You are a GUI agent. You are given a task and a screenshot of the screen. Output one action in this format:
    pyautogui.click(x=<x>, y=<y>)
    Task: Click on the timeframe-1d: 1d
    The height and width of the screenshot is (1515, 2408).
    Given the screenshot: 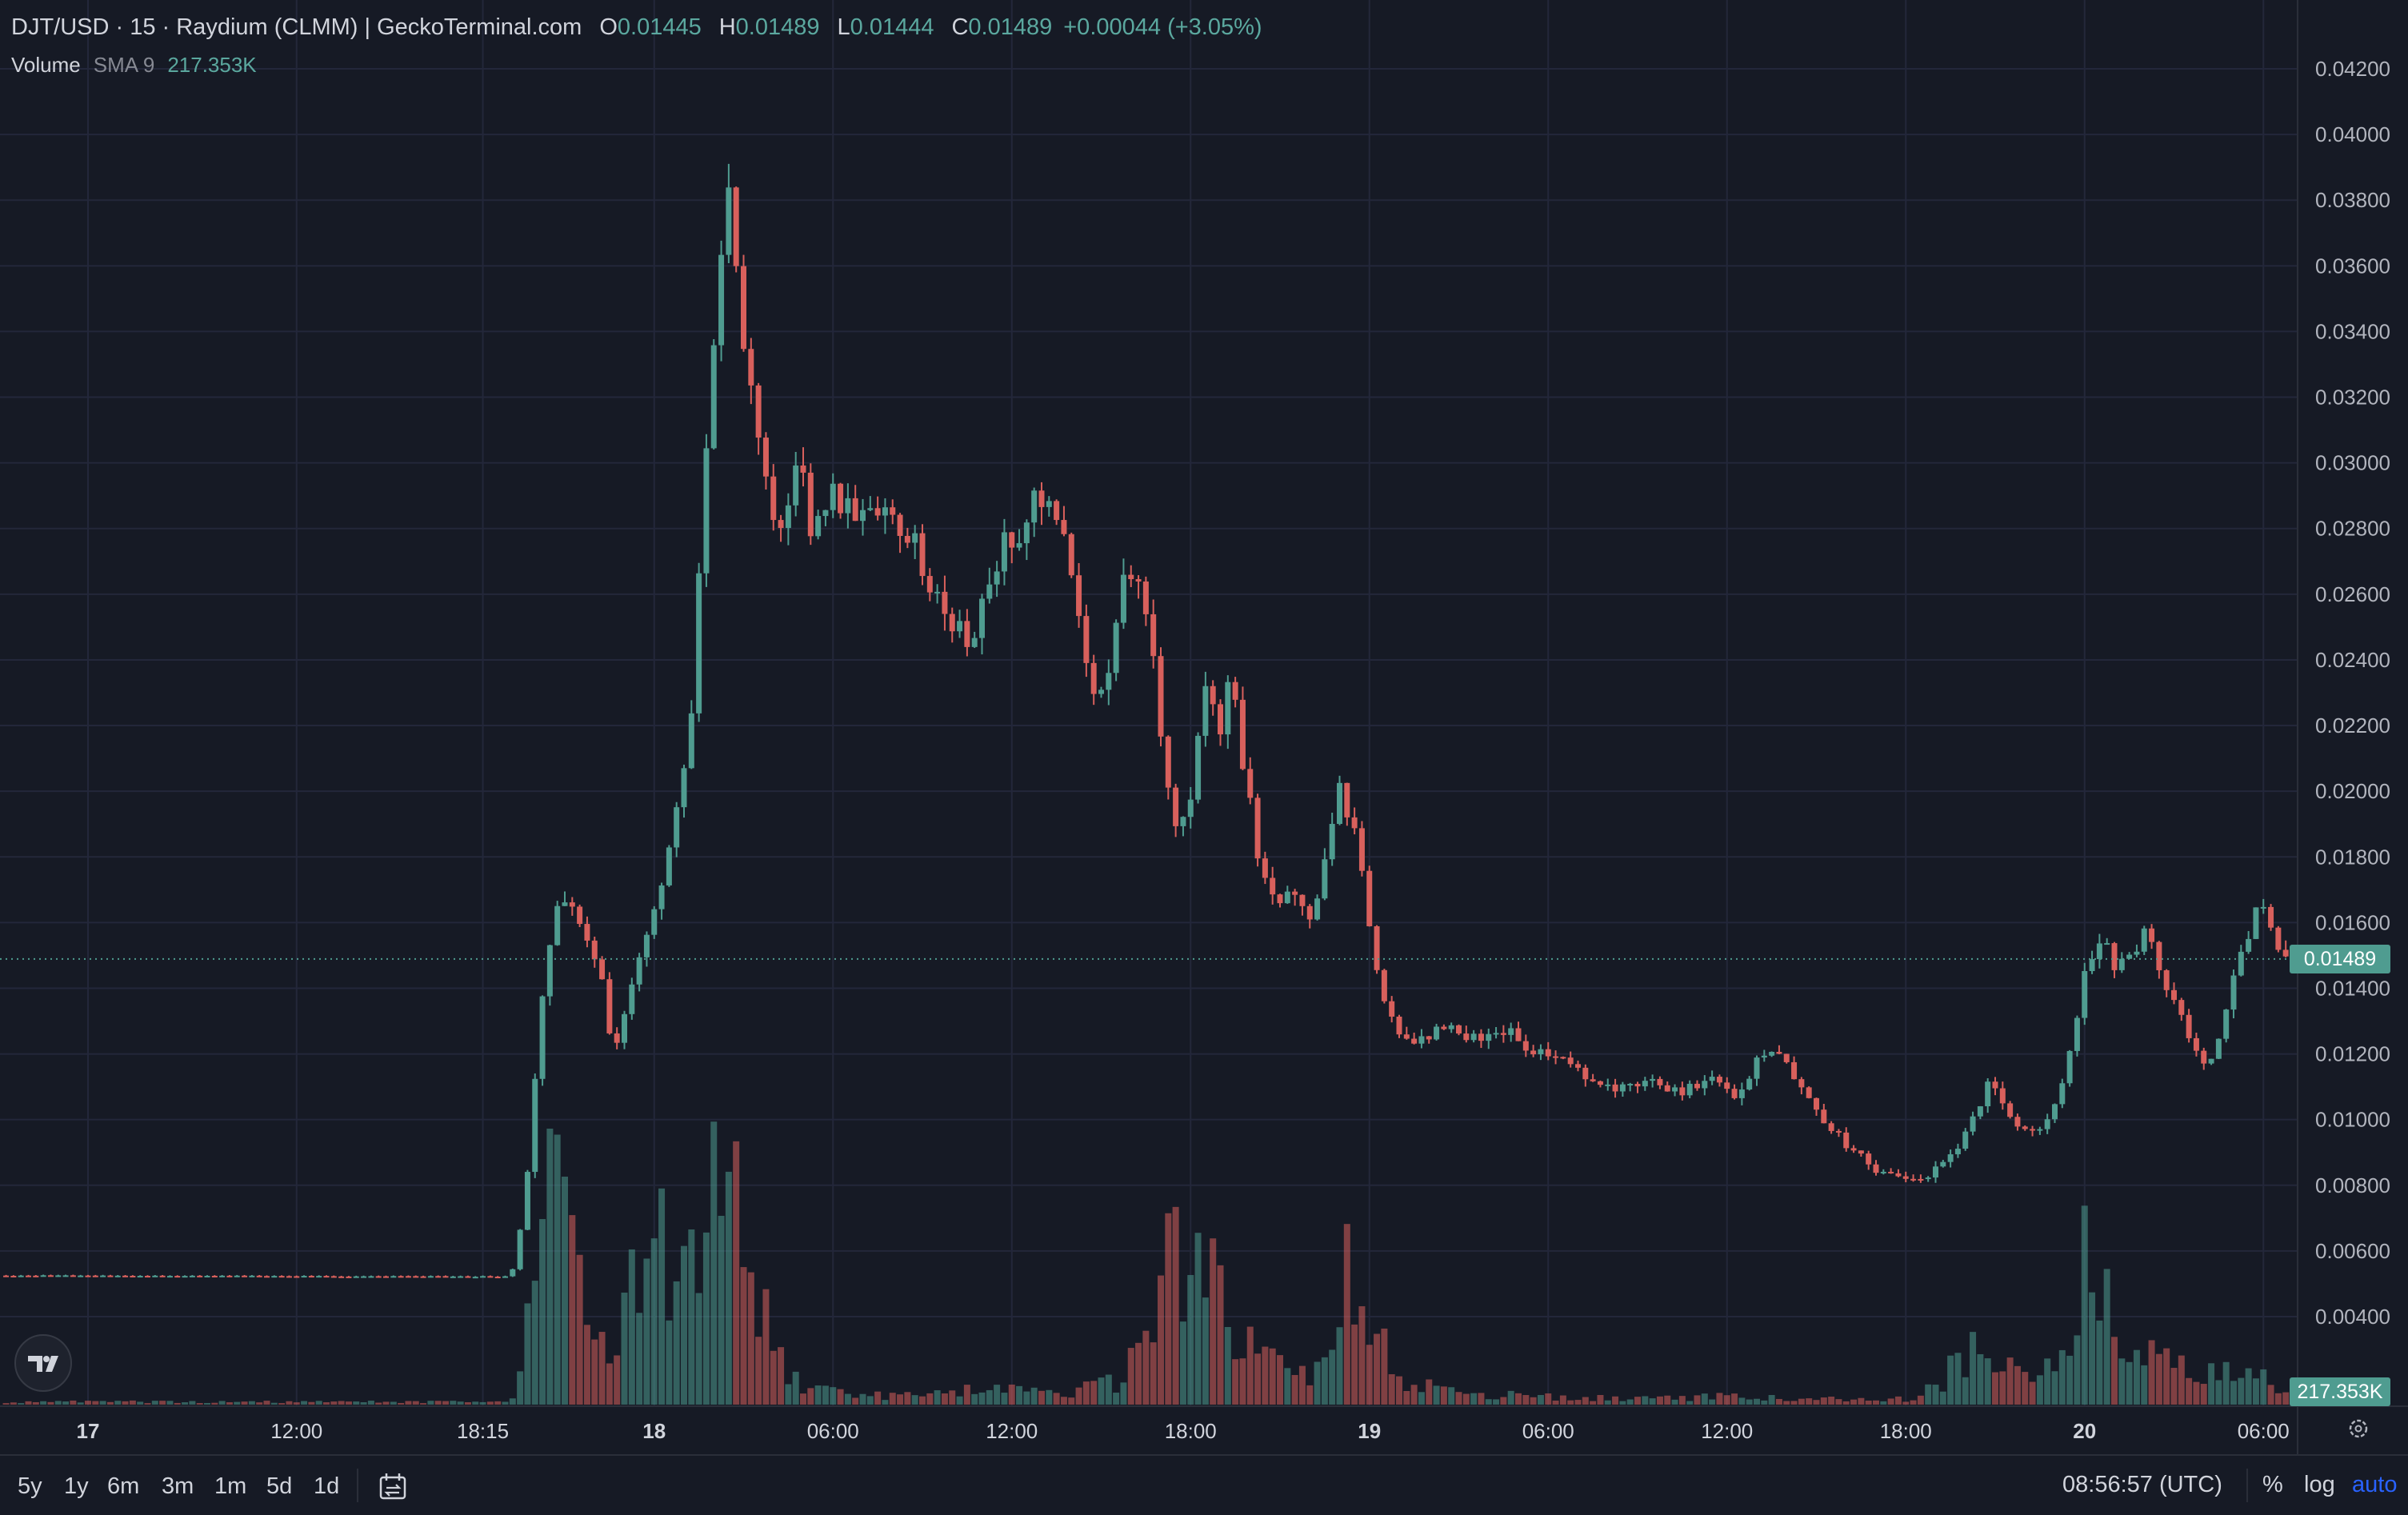 What is the action you would take?
    pyautogui.click(x=327, y=1486)
    